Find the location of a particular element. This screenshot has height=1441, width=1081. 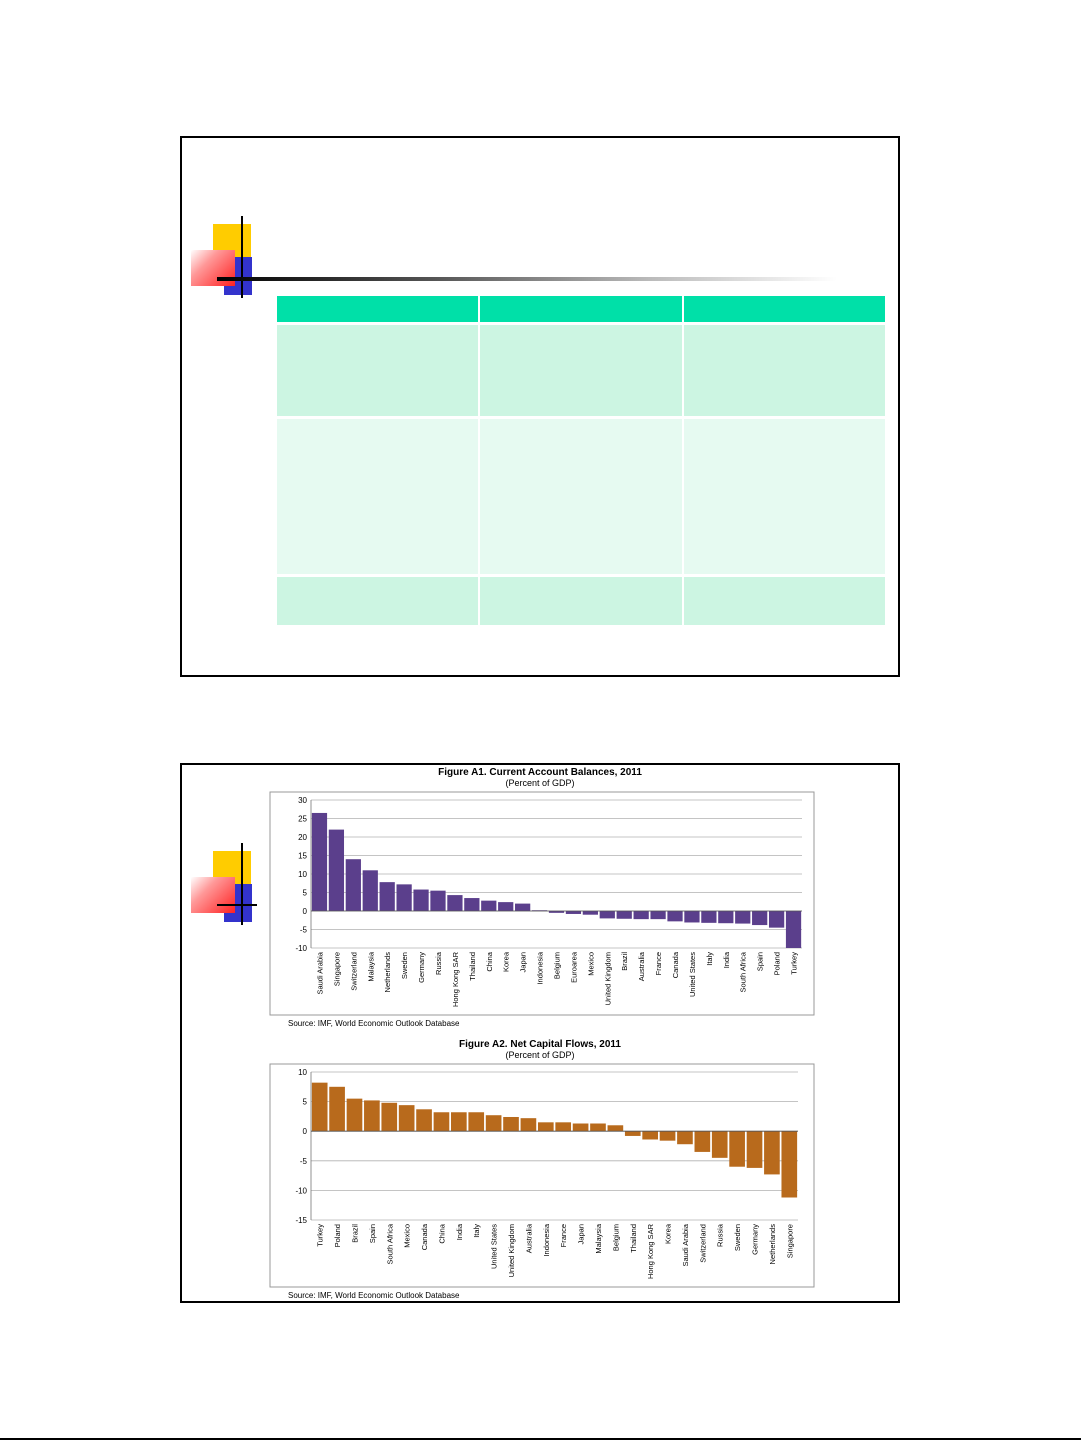

x-tick-label: Spain is located at coordinates (760, 961).